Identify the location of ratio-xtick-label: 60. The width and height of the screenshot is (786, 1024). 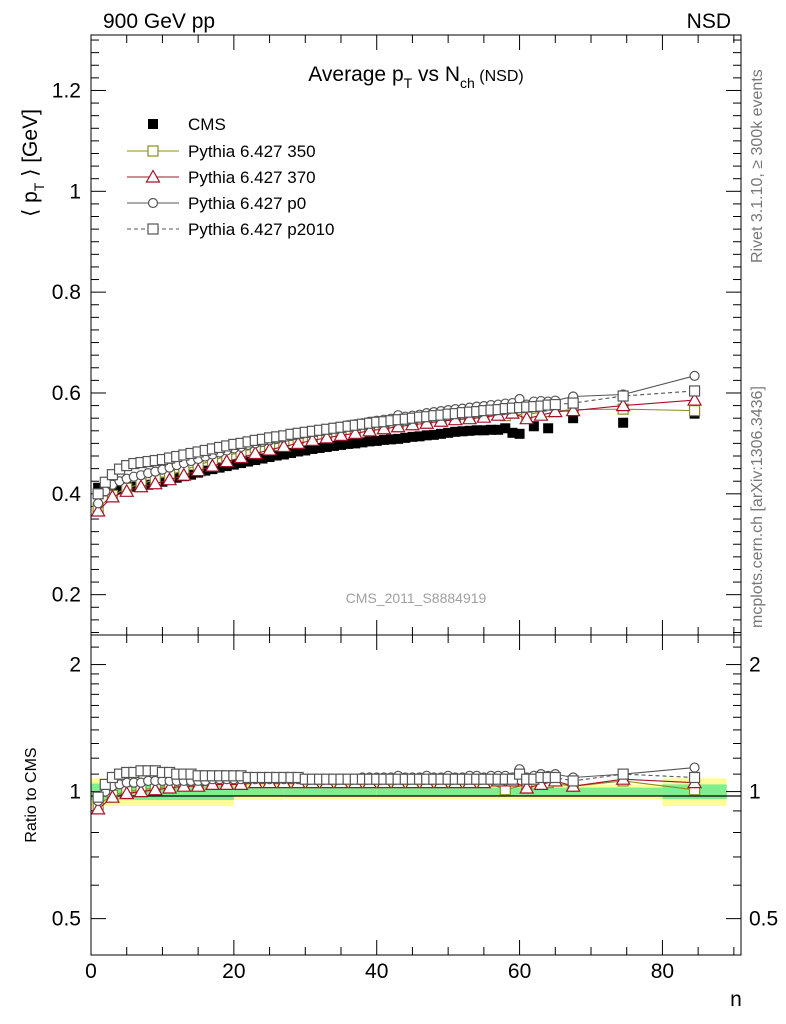
(519, 971).